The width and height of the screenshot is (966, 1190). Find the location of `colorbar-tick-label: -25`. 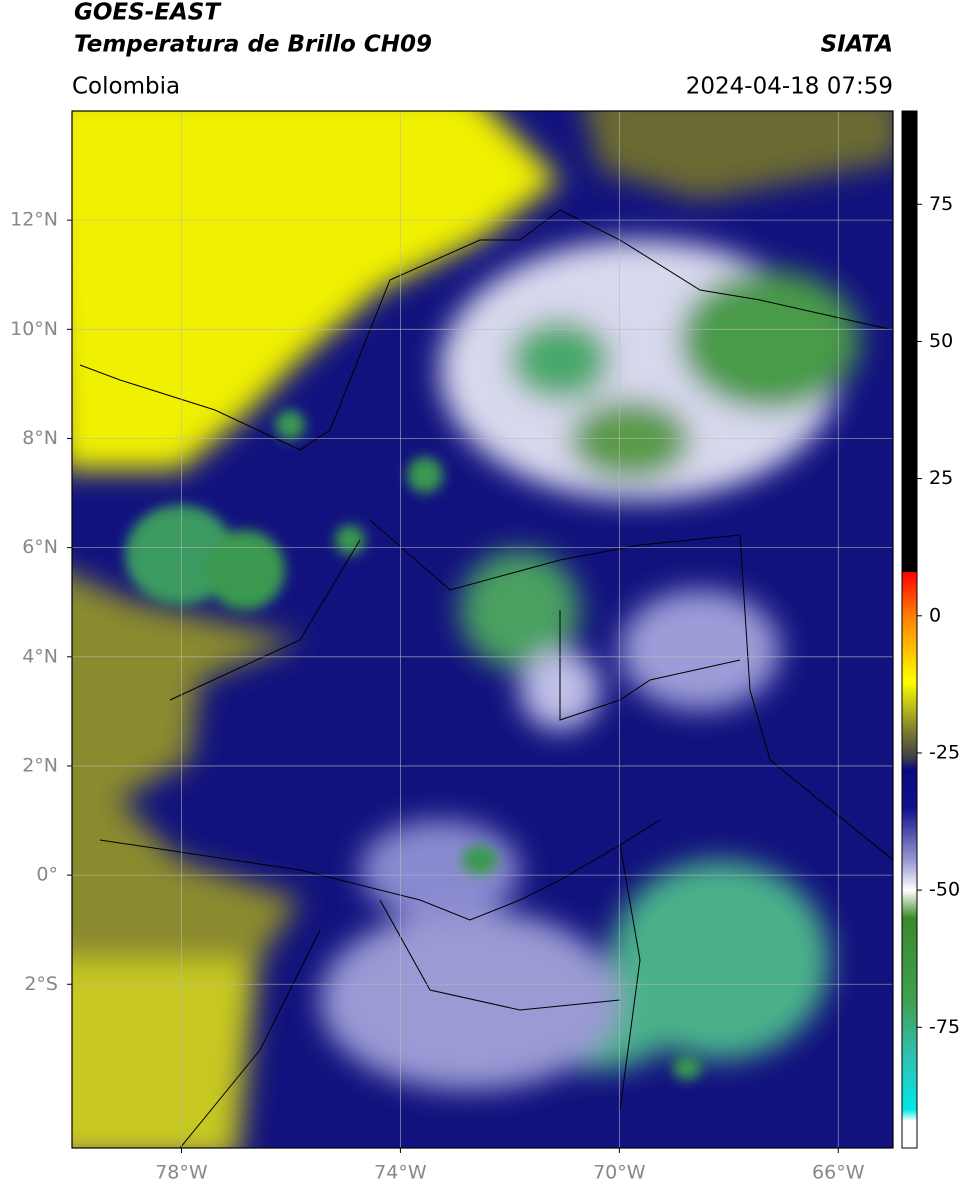

colorbar-tick-label: -25 is located at coordinates (944, 752).